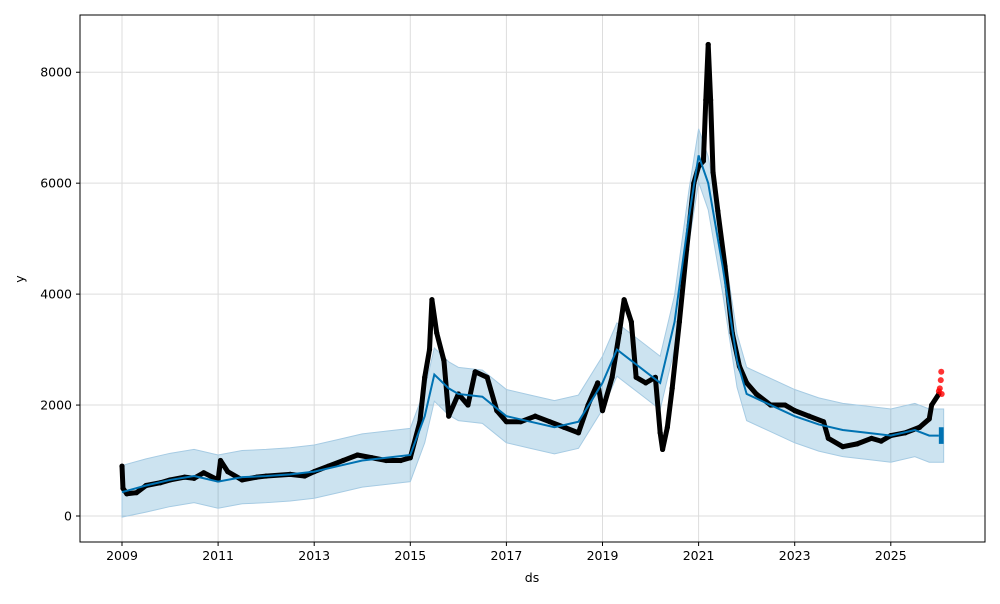  I want to click on recent-points, so click(940, 382).